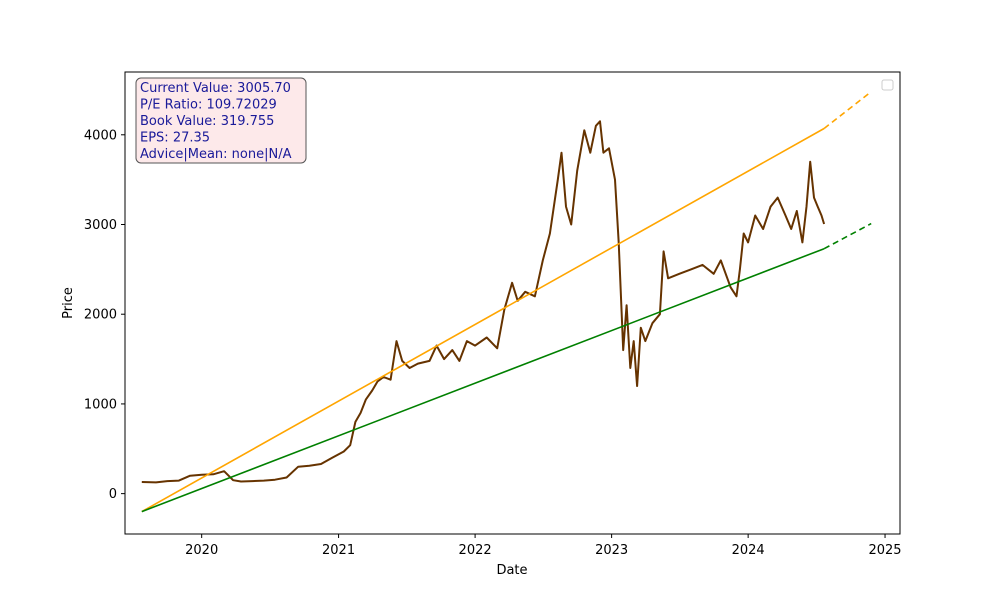 The image size is (1000, 600). What do you see at coordinates (611, 550) in the screenshot?
I see `x-tick-label: 2023` at bounding box center [611, 550].